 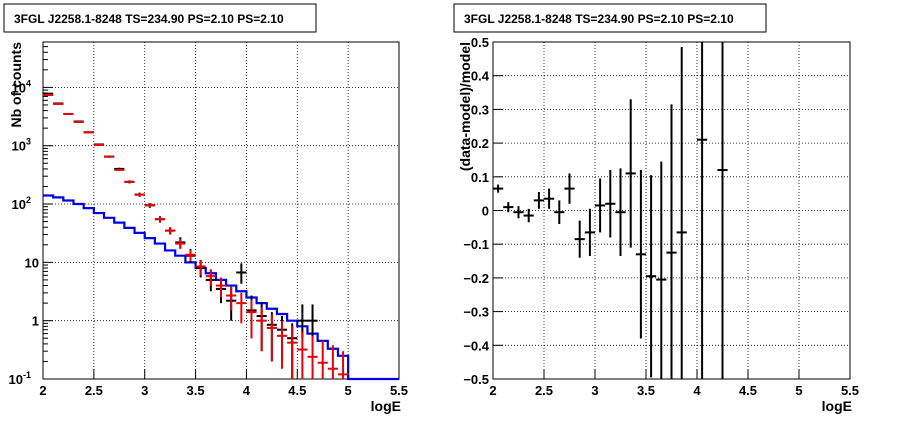 I want to click on residual-y-tick-label: 0.4, so click(x=480, y=76).